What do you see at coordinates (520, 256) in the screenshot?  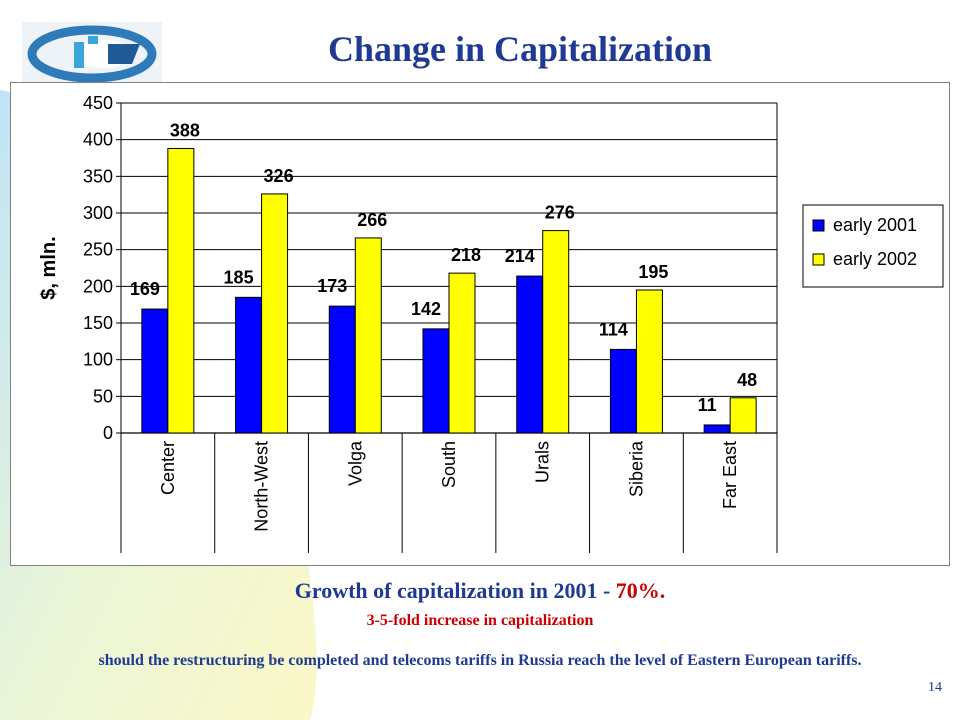 I see `data-label: 214` at bounding box center [520, 256].